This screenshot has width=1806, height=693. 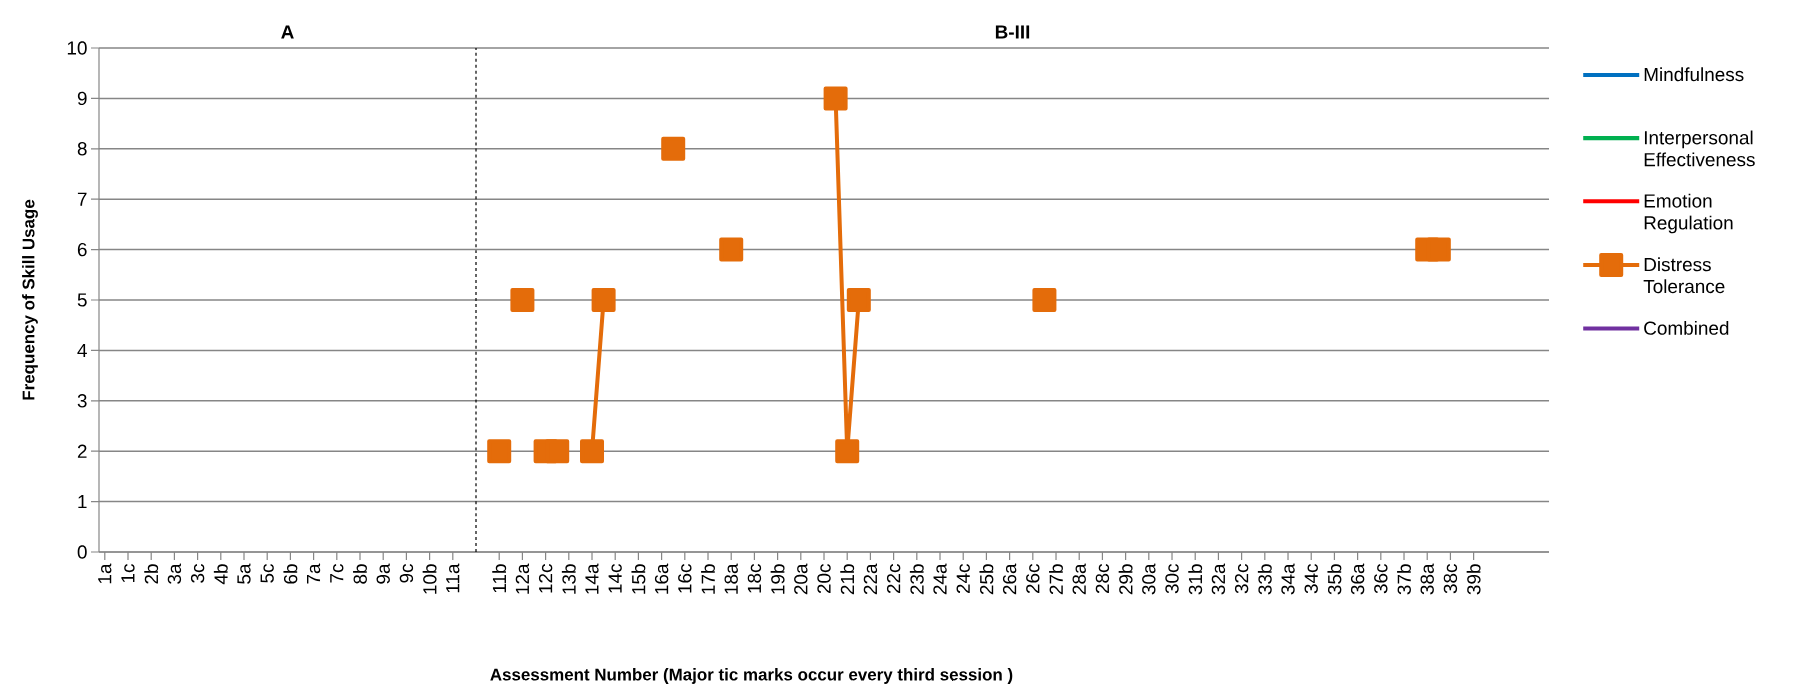 What do you see at coordinates (940, 579) in the screenshot?
I see `x-tick-label: 24a` at bounding box center [940, 579].